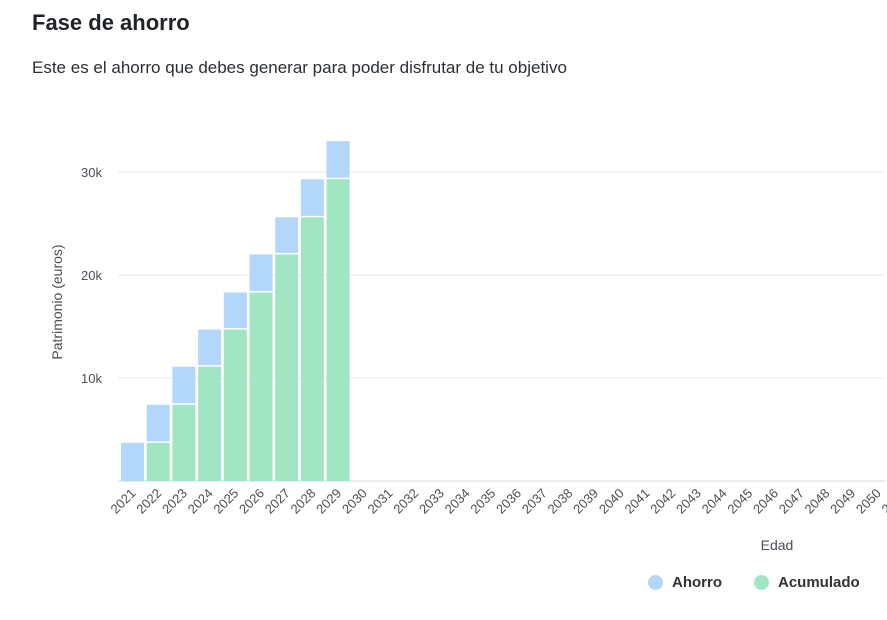 The image size is (887, 620). Describe the element at coordinates (148, 501) in the screenshot. I see `x-tick-label: 2022` at that location.